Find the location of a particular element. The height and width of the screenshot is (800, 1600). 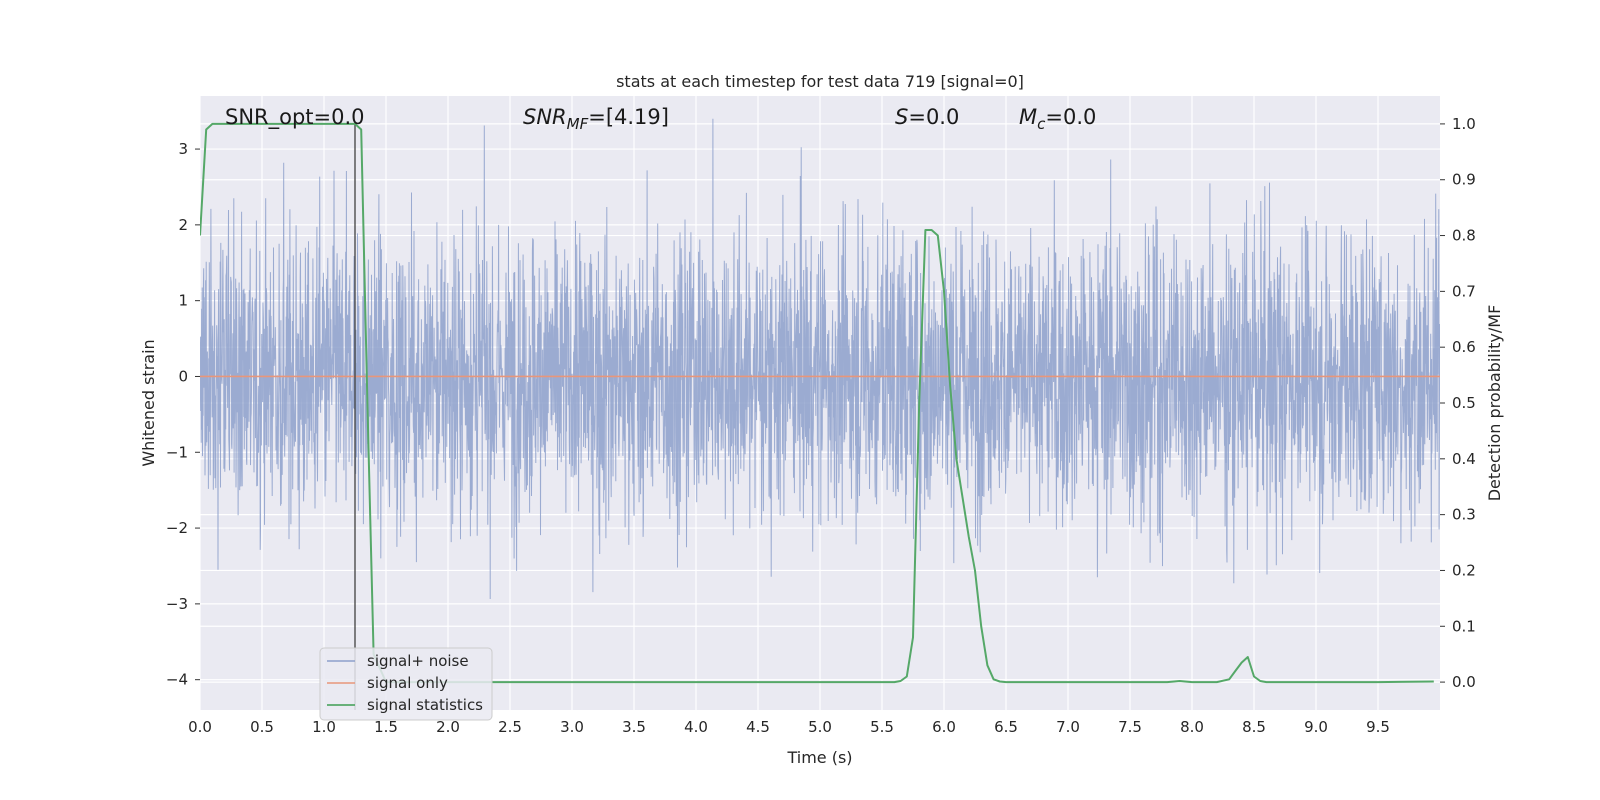

x-tick-label: 9.0 is located at coordinates (1316, 727).